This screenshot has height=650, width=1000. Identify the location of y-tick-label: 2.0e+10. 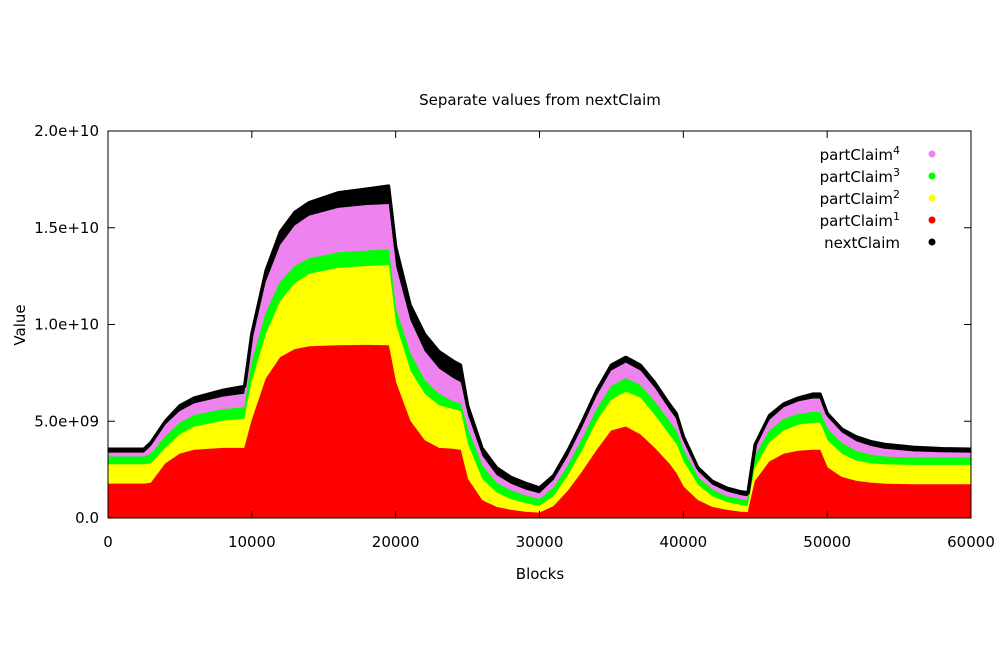
(66, 131).